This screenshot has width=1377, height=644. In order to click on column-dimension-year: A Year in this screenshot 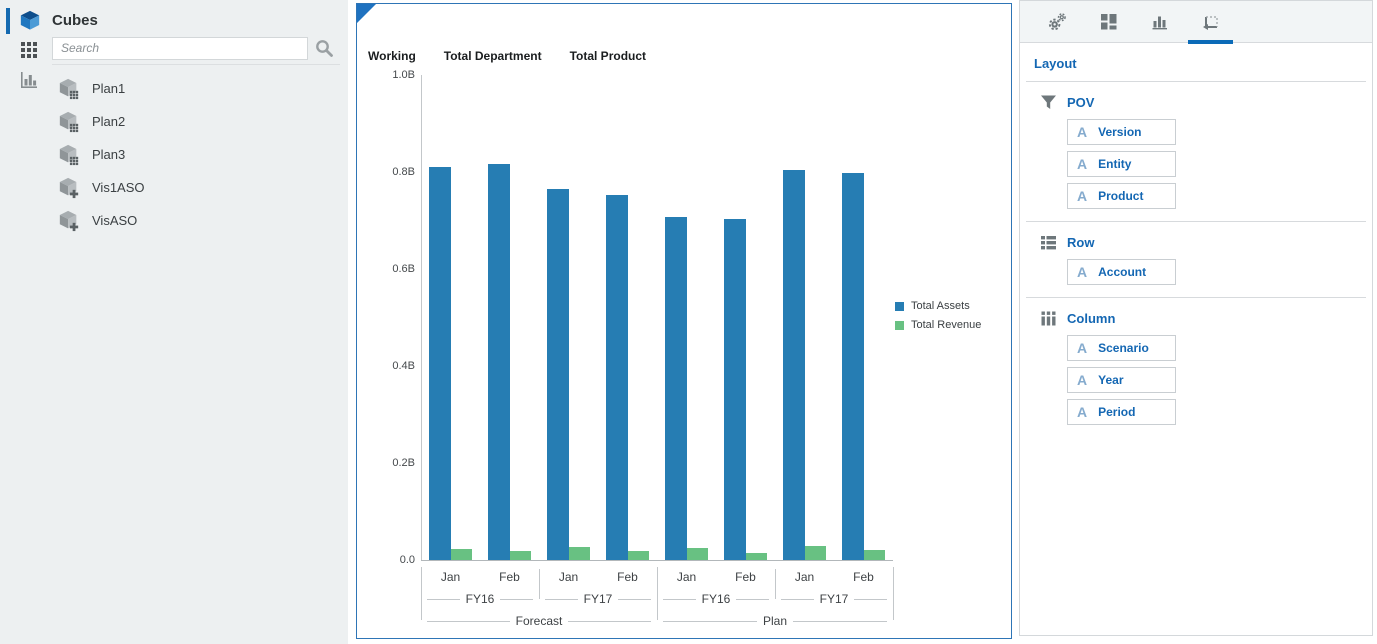, I will do `click(1121, 380)`.